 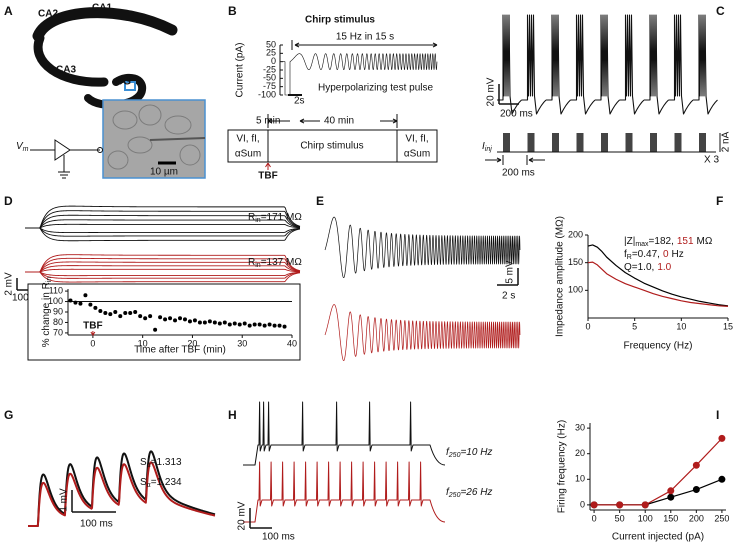 I want to click on scale-label: 2 s, so click(x=508, y=296).